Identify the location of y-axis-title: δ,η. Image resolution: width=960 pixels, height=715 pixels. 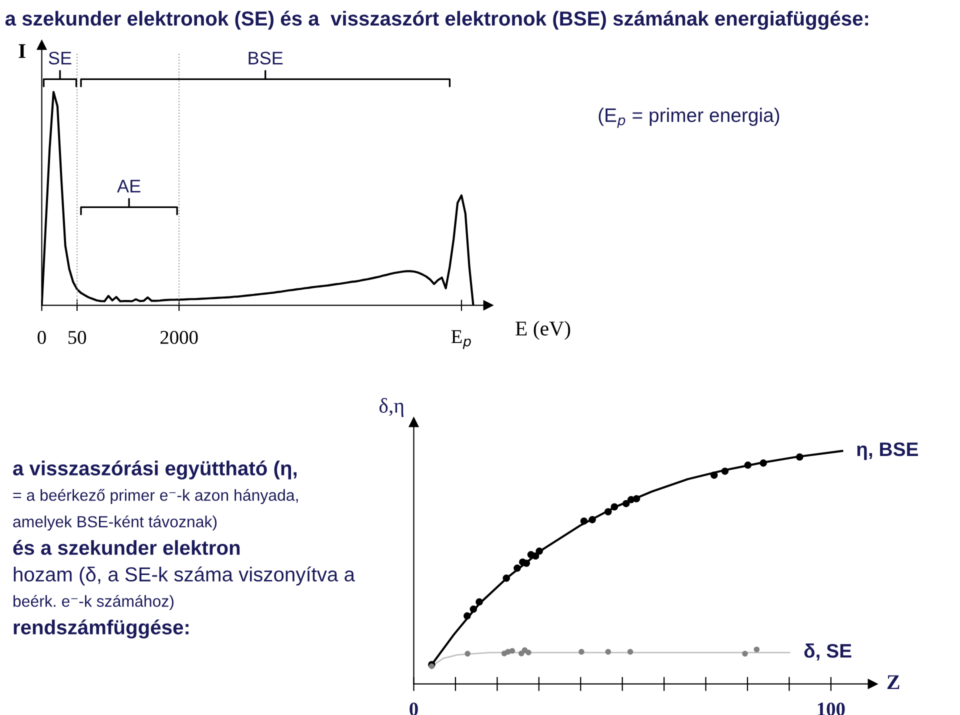
(391, 408).